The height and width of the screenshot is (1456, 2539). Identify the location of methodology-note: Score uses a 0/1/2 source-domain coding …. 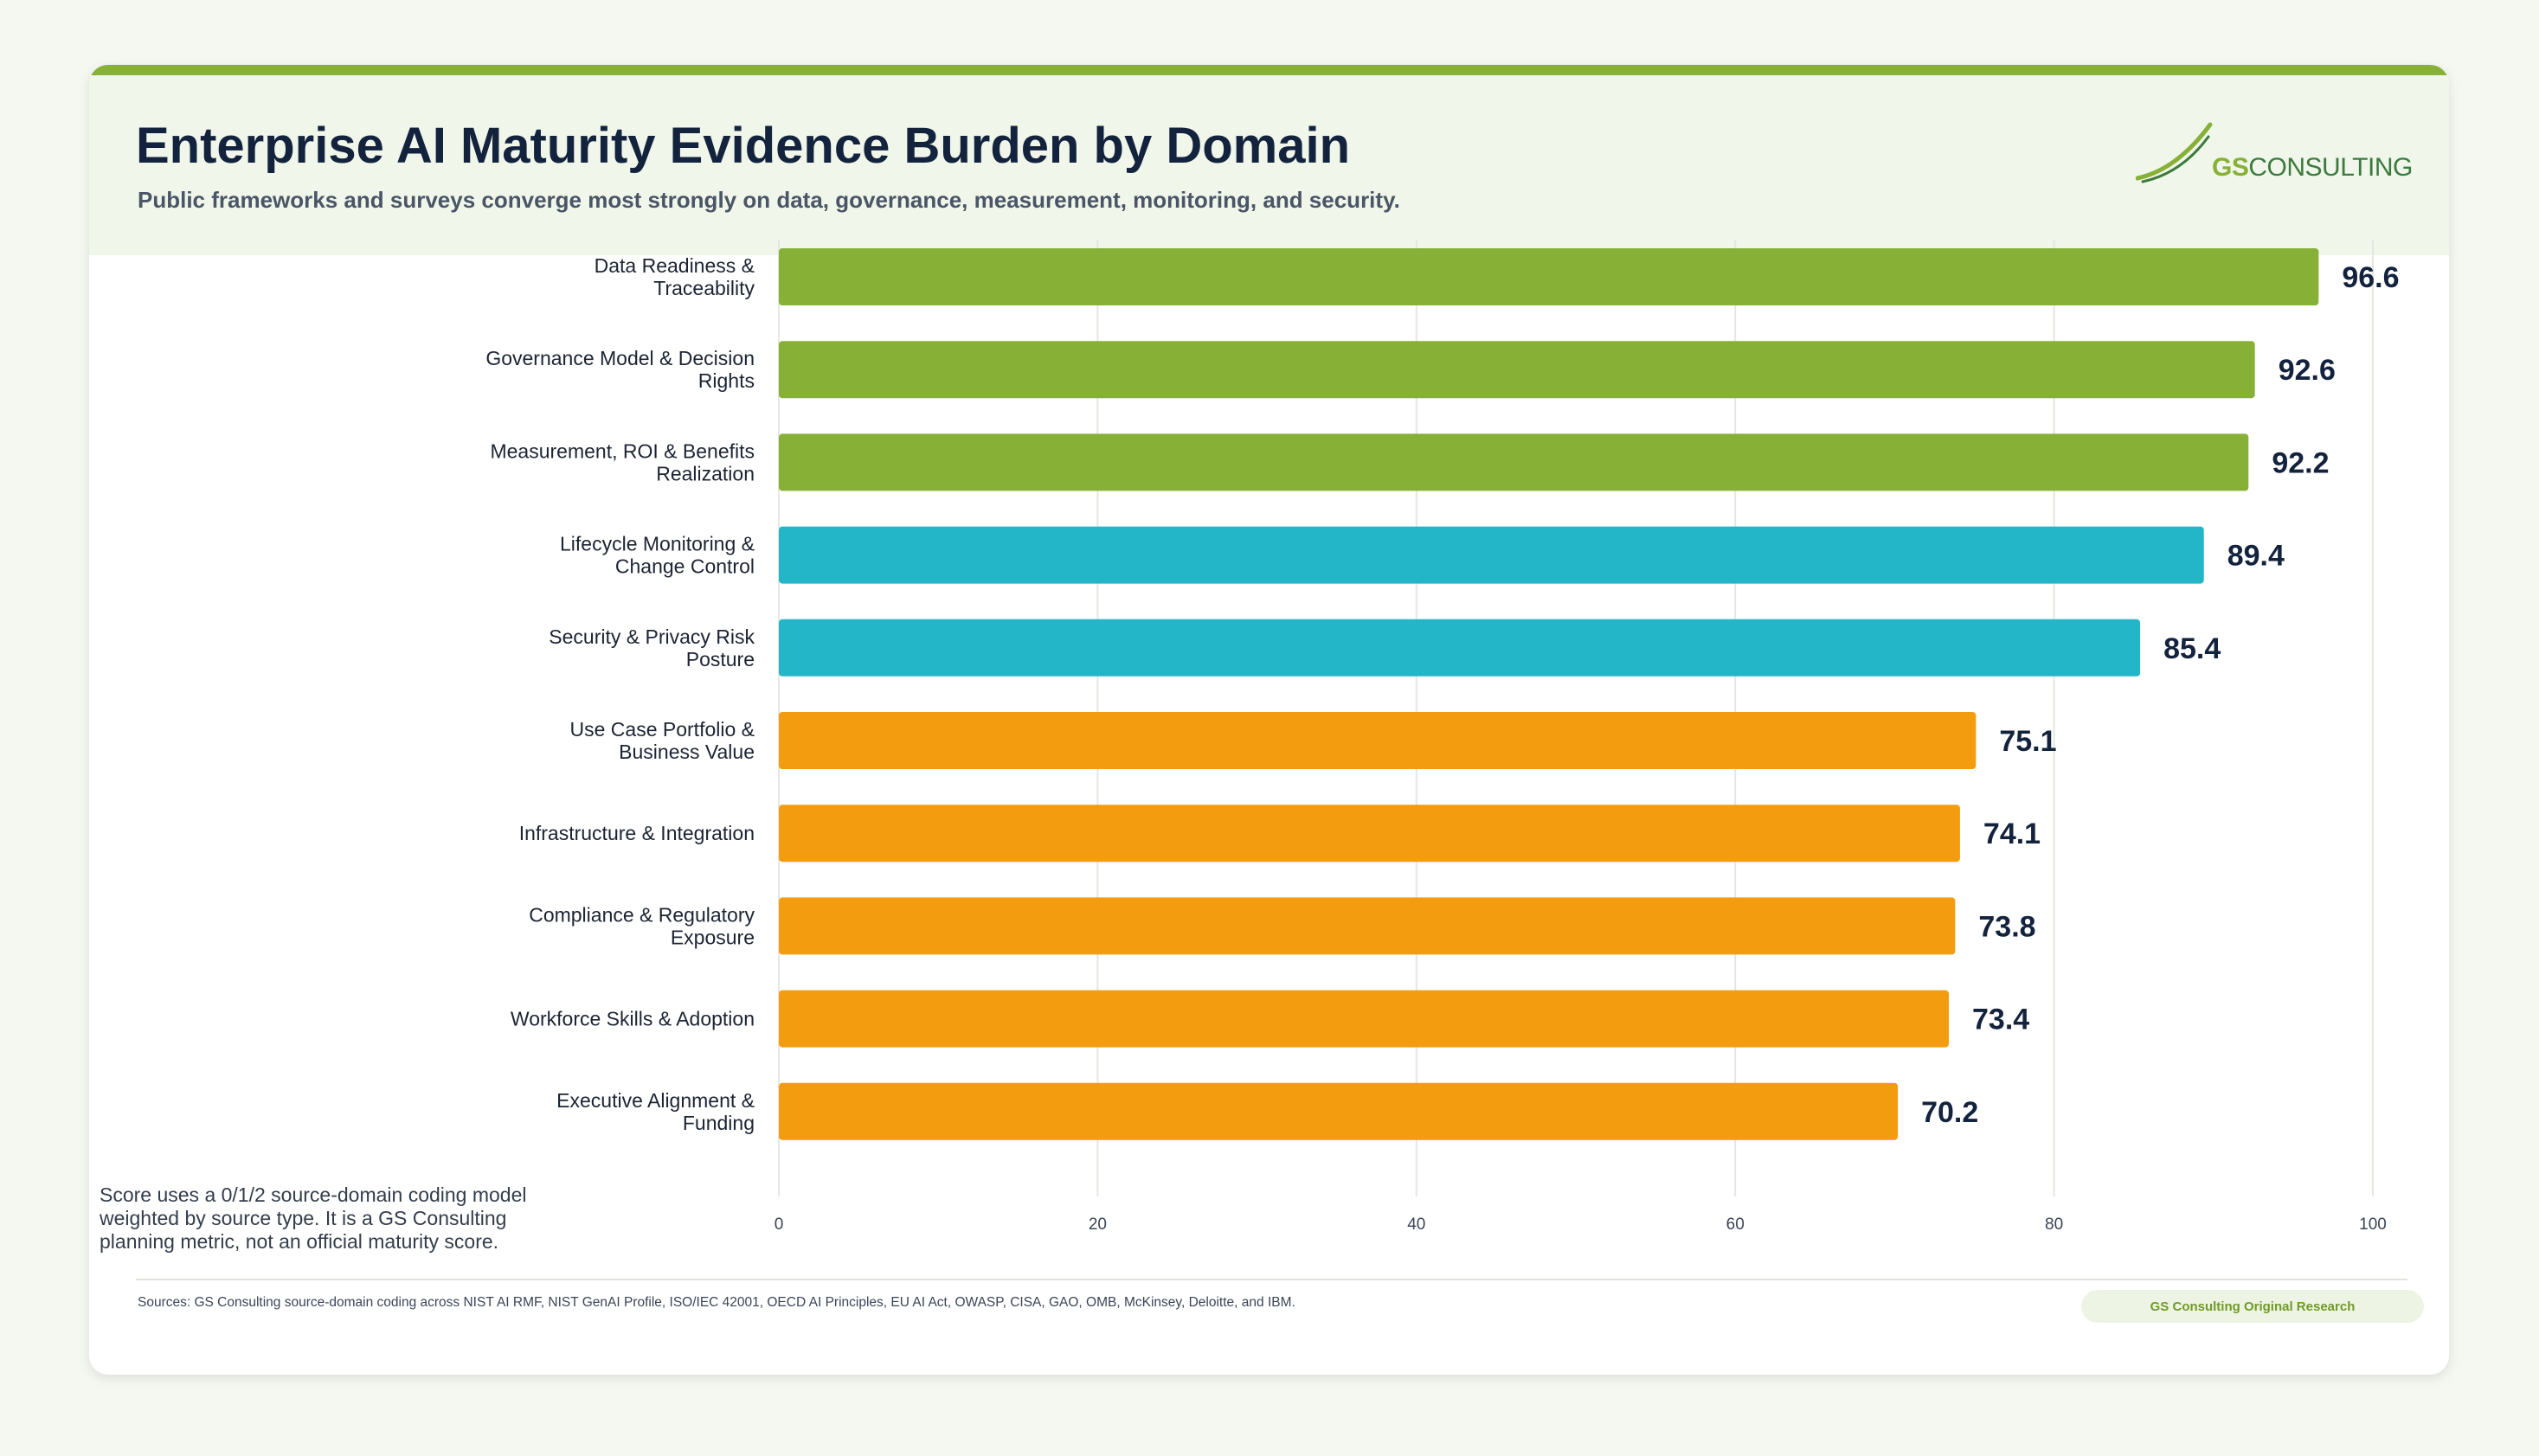
(313, 1218).